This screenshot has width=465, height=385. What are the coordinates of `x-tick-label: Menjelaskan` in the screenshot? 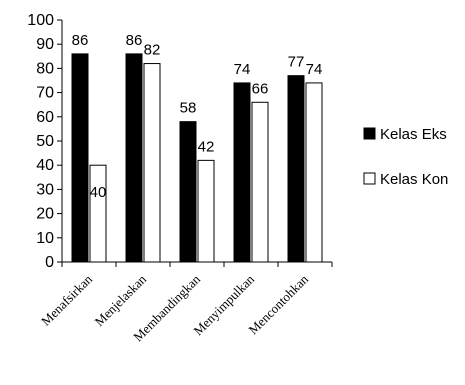 It's located at (121, 300).